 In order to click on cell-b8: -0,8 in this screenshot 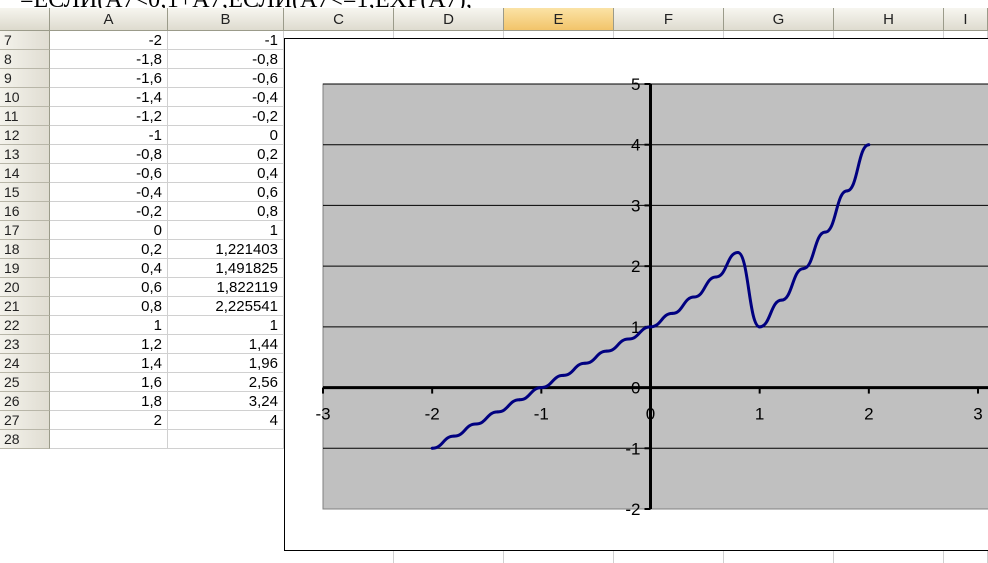, I will do `click(226, 59)`.